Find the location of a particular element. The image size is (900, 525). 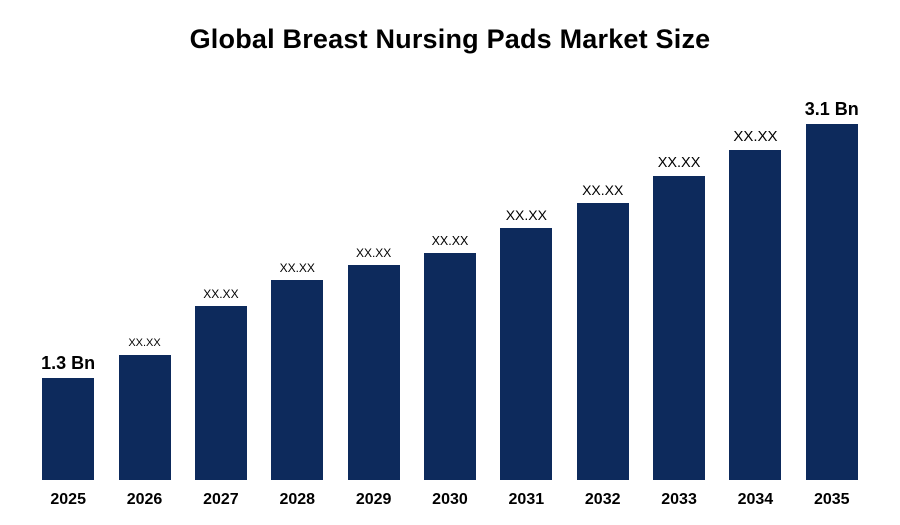

x-tick-2027: 2027 is located at coordinates (221, 499).